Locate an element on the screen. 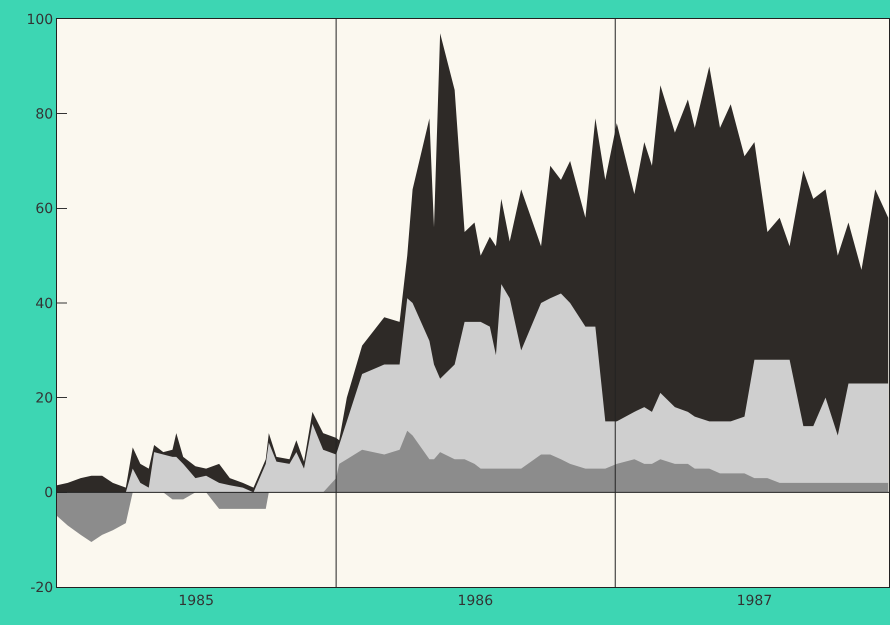 The image size is (890, 625). y-tick-label: 40 is located at coordinates (44, 304).